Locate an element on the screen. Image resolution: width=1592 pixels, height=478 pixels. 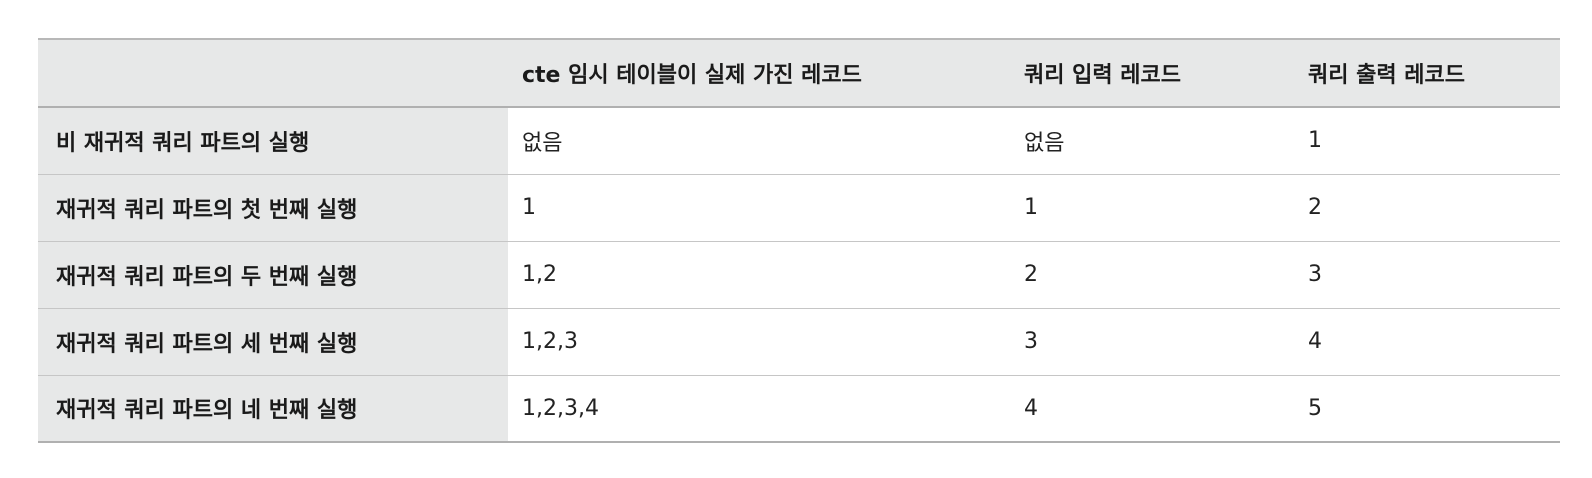
row-label: 재귀적 쿼리 파트의 첫 번째 실행 is located at coordinates (273, 208).